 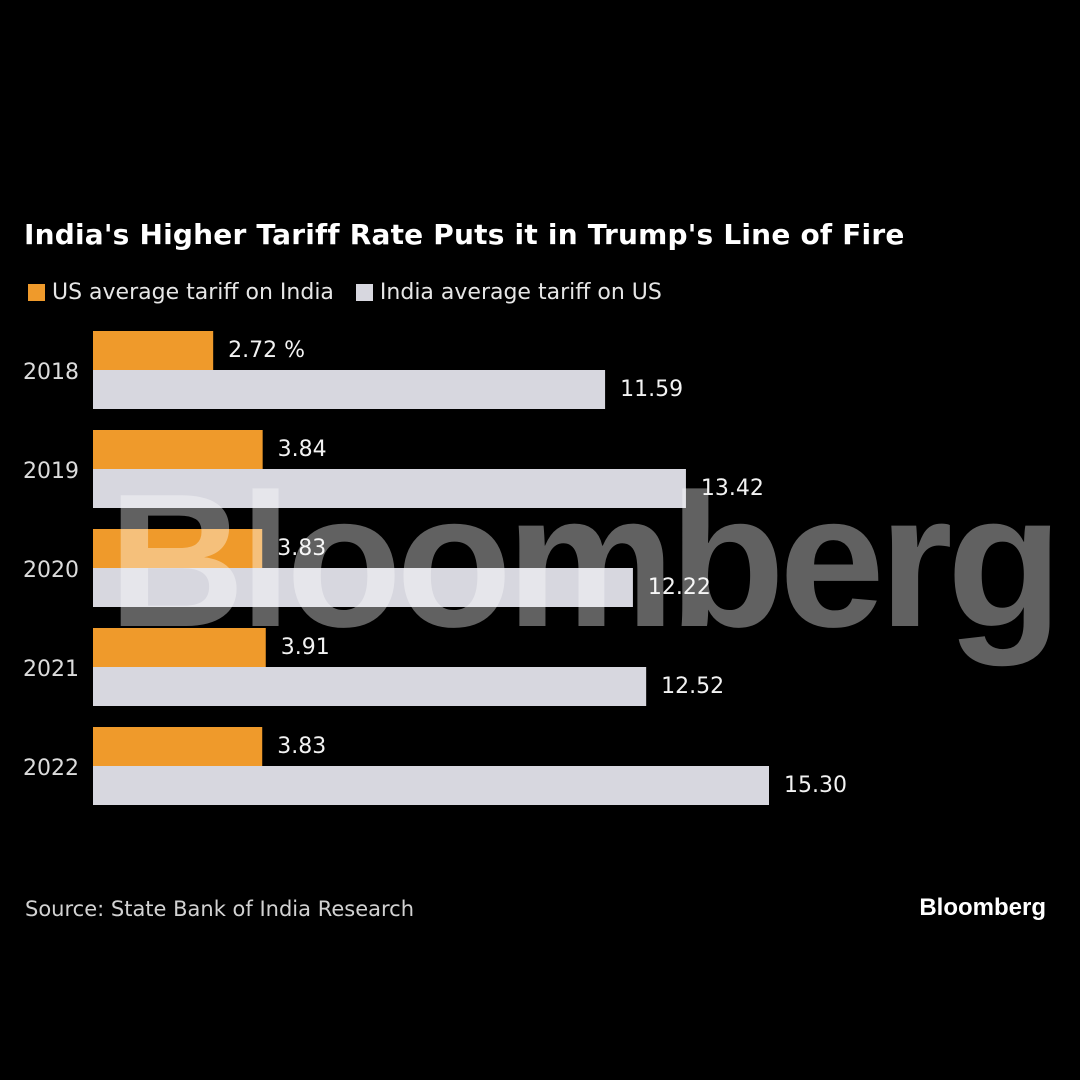 I want to click on legend-item-india: India average tariff on US, so click(x=508, y=292).